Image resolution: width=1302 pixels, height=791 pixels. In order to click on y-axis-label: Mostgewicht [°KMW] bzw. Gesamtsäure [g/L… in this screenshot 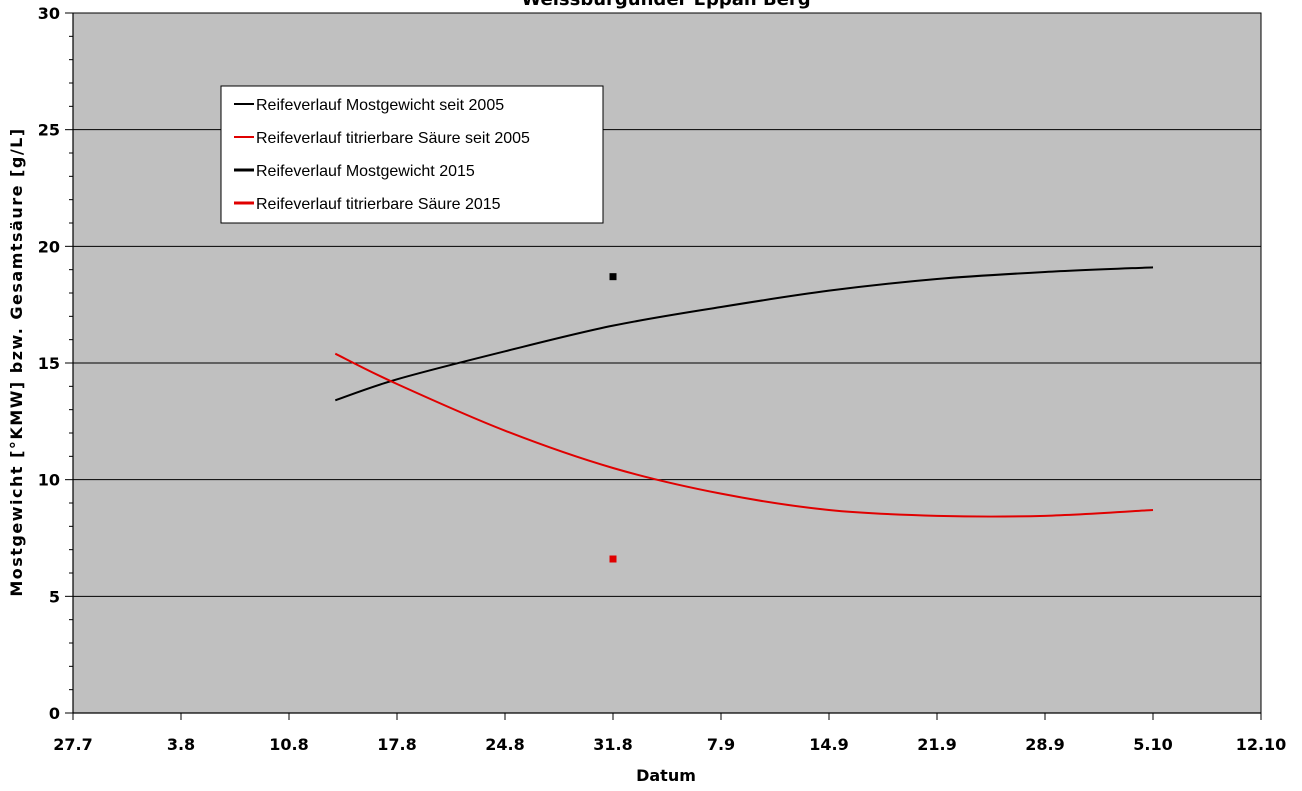, I will do `click(16, 361)`.